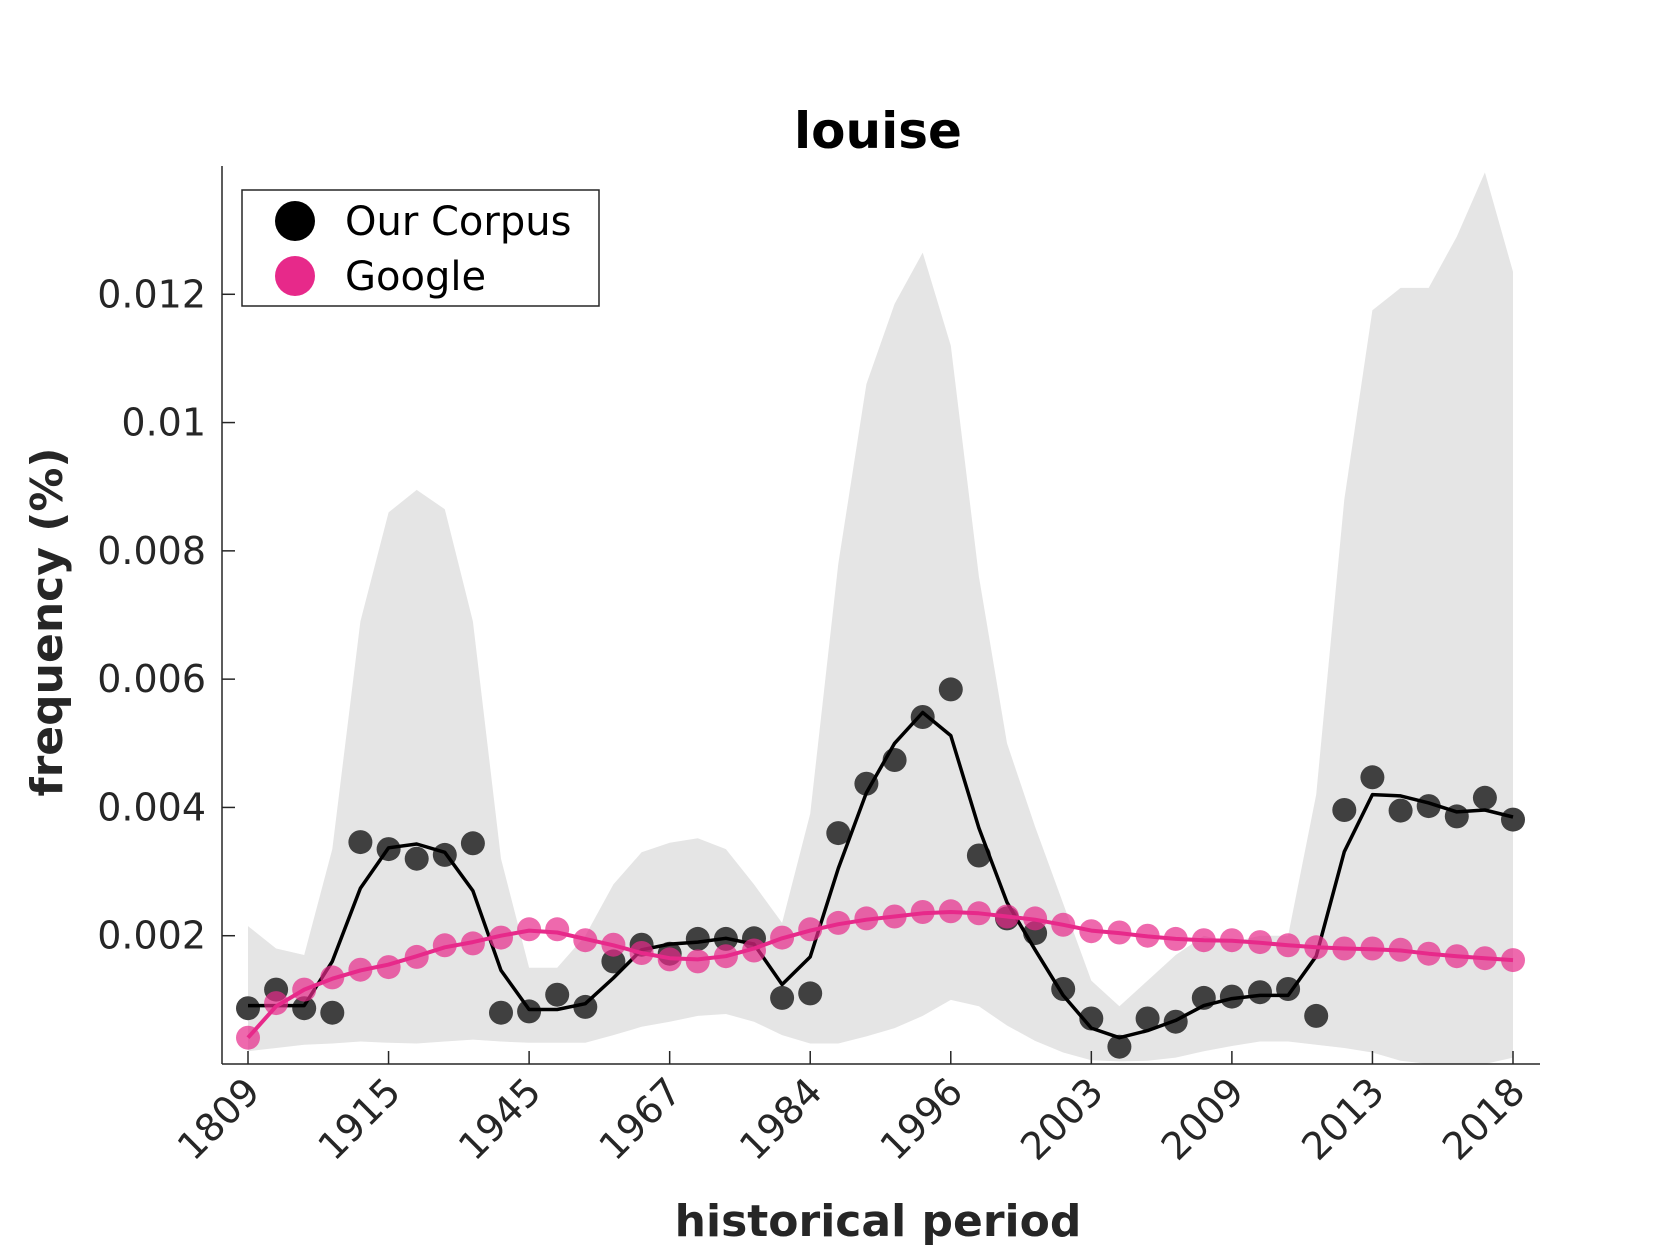 Image resolution: width=1680 pixels, height=1260 pixels. What do you see at coordinates (415, 277) in the screenshot?
I see `legend-label-google: Google` at bounding box center [415, 277].